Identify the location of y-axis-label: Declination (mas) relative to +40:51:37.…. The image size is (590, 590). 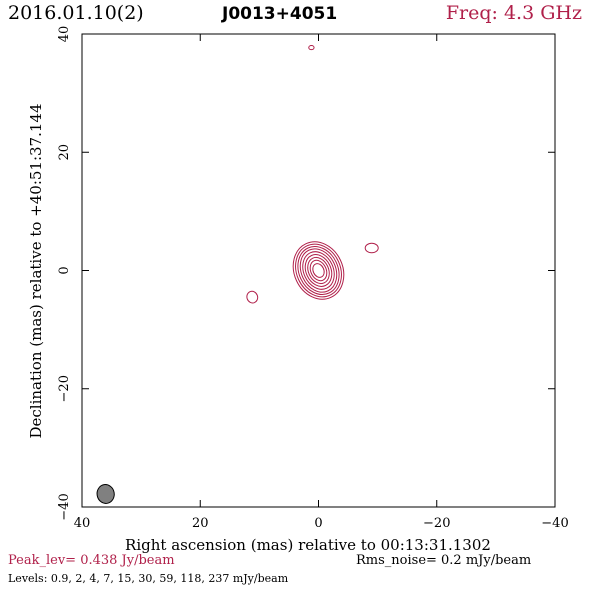
(36, 270).